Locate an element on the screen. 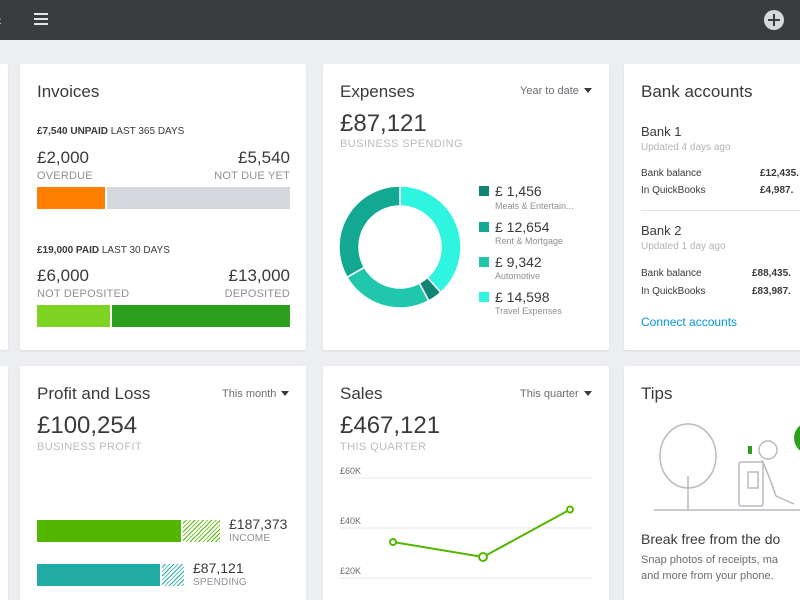 The image size is (800, 600). legend-label-automotive: Automotive is located at coordinates (518, 276).